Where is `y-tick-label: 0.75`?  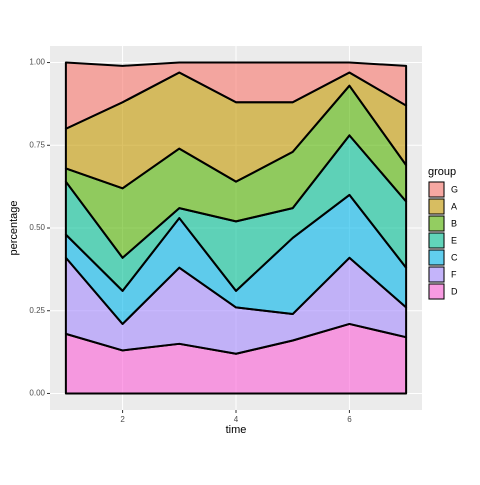 y-tick-label: 0.75 is located at coordinates (37, 144).